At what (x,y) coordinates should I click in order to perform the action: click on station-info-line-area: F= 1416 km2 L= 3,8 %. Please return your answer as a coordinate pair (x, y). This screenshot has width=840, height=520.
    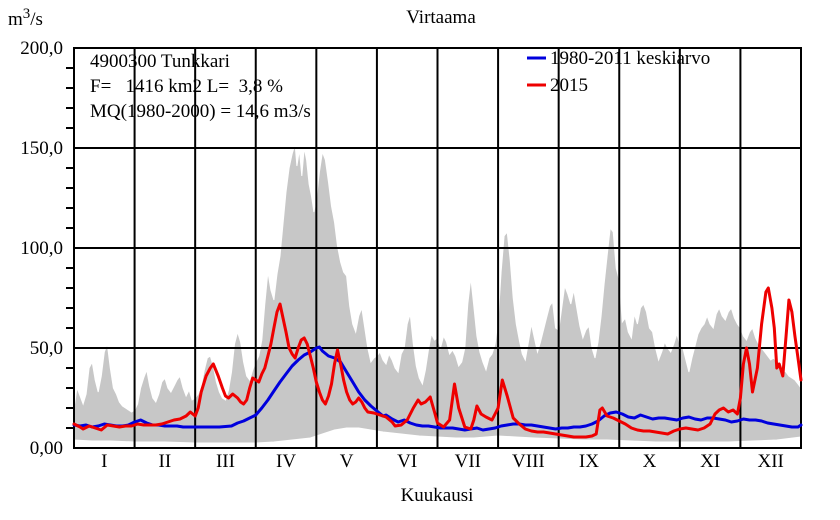
    Looking at the image, I should click on (186, 86).